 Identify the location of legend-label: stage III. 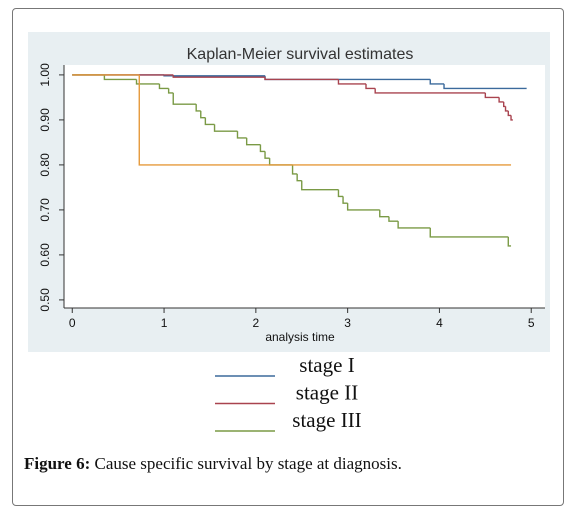
(326, 420).